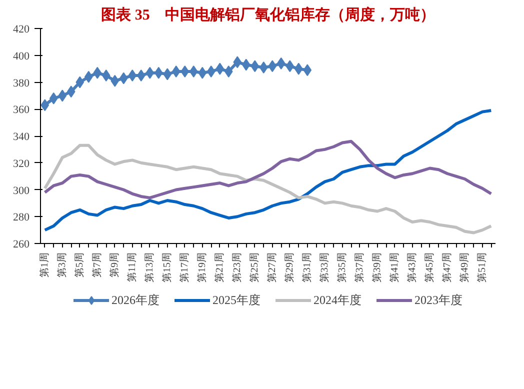 The image size is (524, 389). I want to click on y-tick-label: 420, so click(21, 30).